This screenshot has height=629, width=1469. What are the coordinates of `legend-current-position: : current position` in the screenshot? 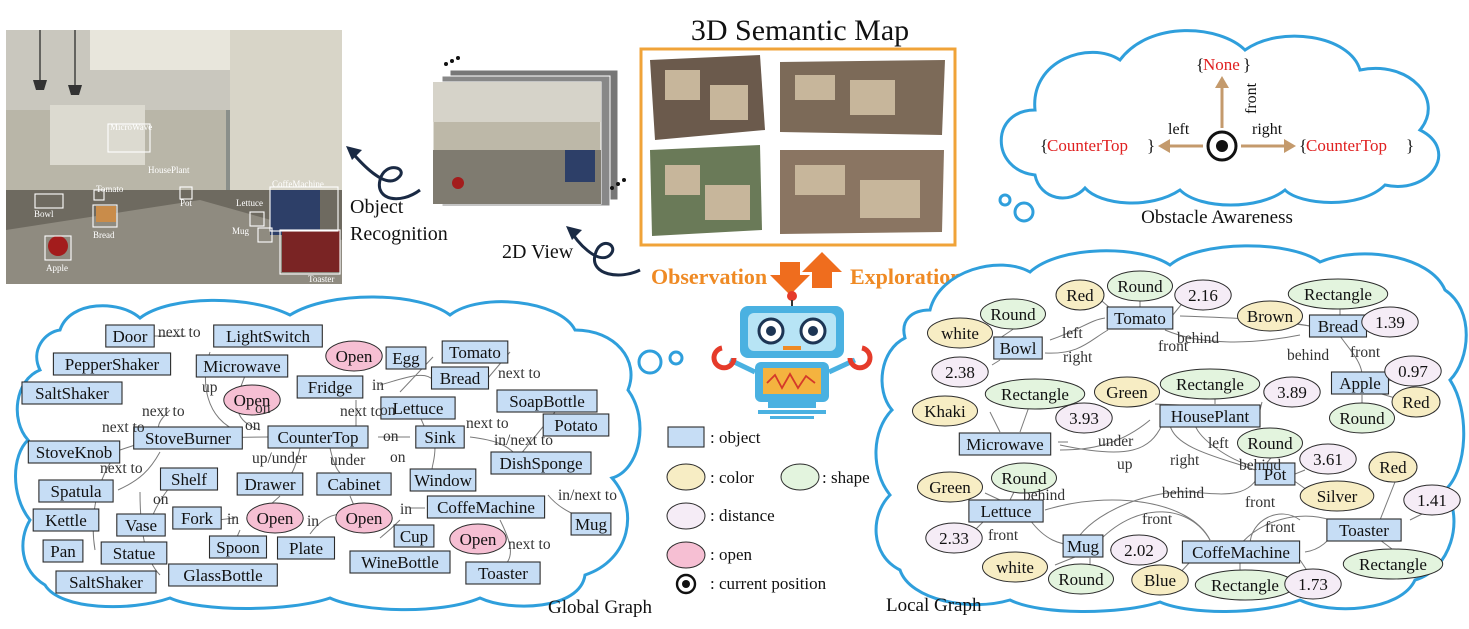 It's located at (768, 583).